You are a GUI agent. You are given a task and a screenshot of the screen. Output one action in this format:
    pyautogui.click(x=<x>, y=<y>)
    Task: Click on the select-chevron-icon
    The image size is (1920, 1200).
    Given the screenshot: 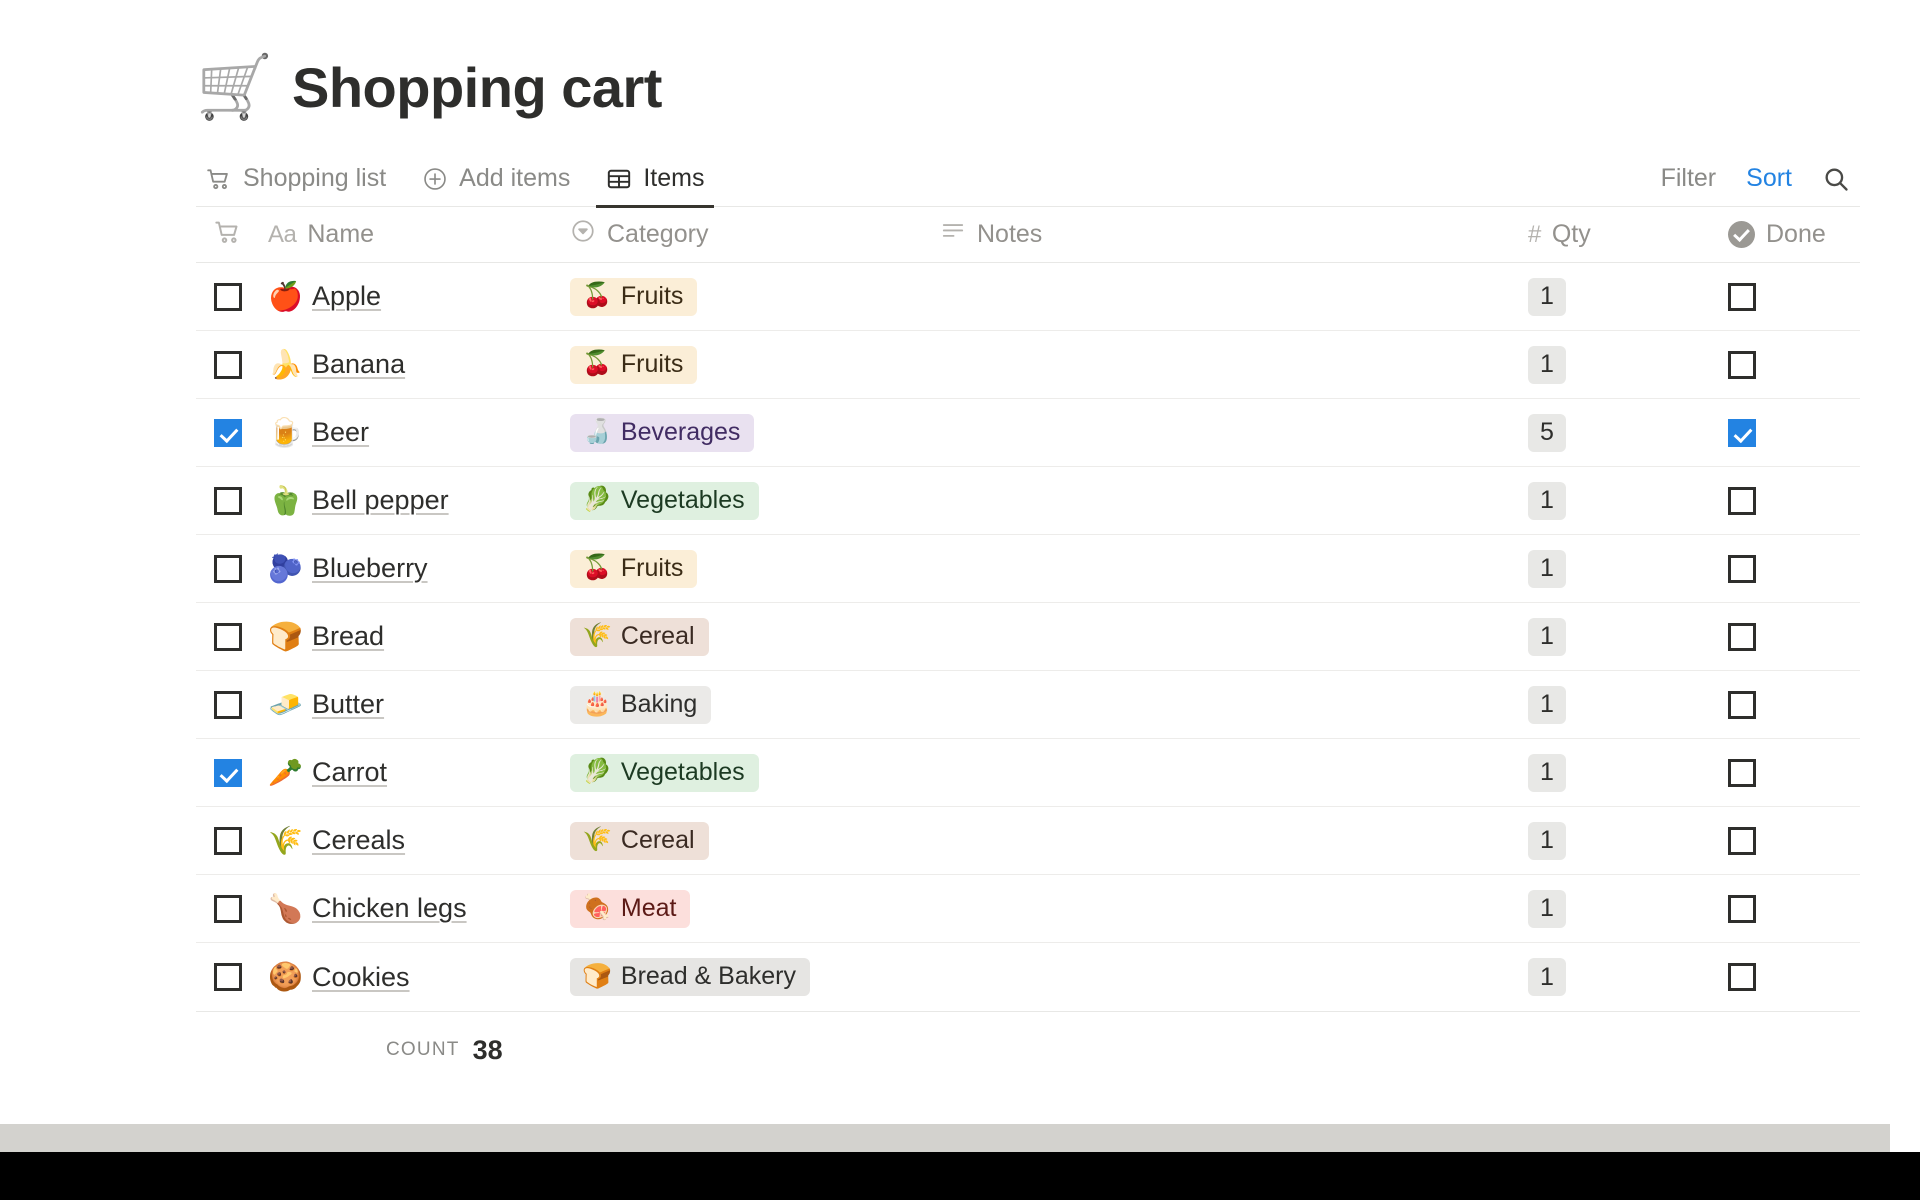 What is the action you would take?
    pyautogui.click(x=583, y=234)
    